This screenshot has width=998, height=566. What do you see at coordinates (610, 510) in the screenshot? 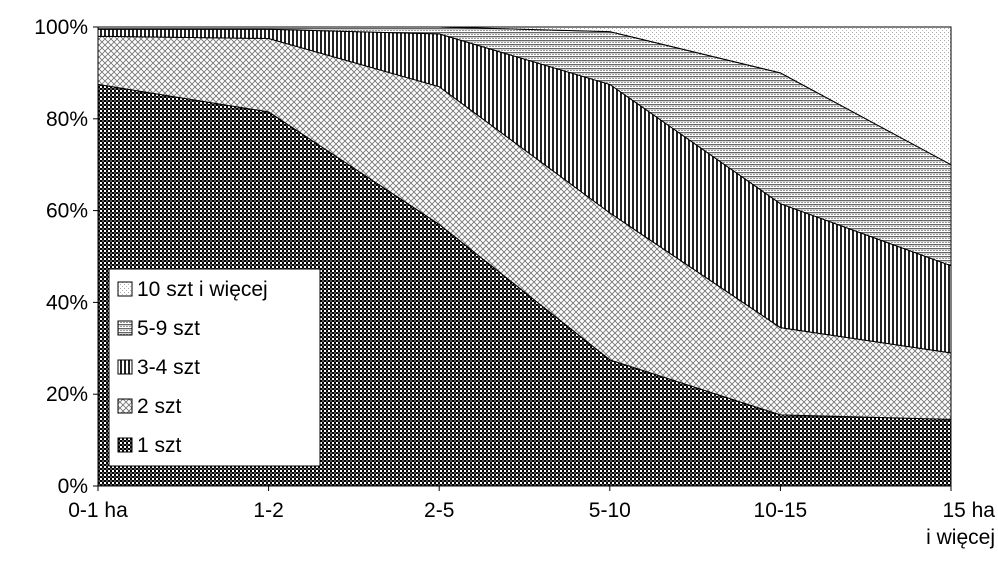
I see `x-tick-label: 5-10` at bounding box center [610, 510].